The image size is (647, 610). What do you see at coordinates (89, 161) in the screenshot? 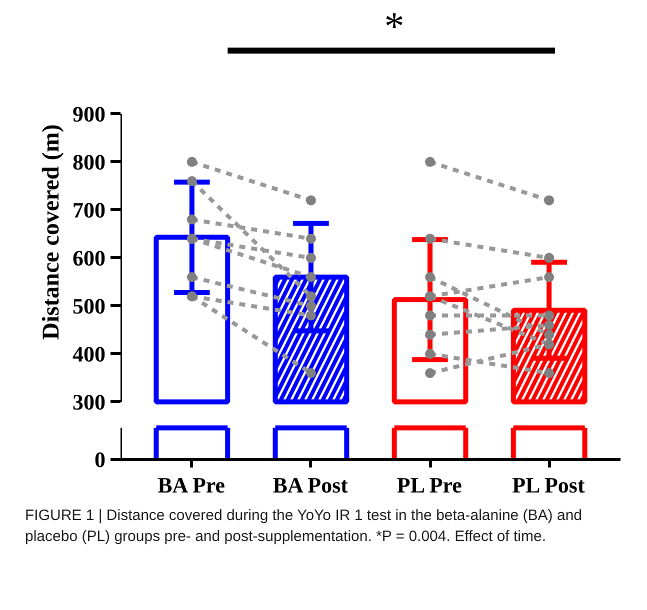
I see `y-tick-label: 800` at bounding box center [89, 161].